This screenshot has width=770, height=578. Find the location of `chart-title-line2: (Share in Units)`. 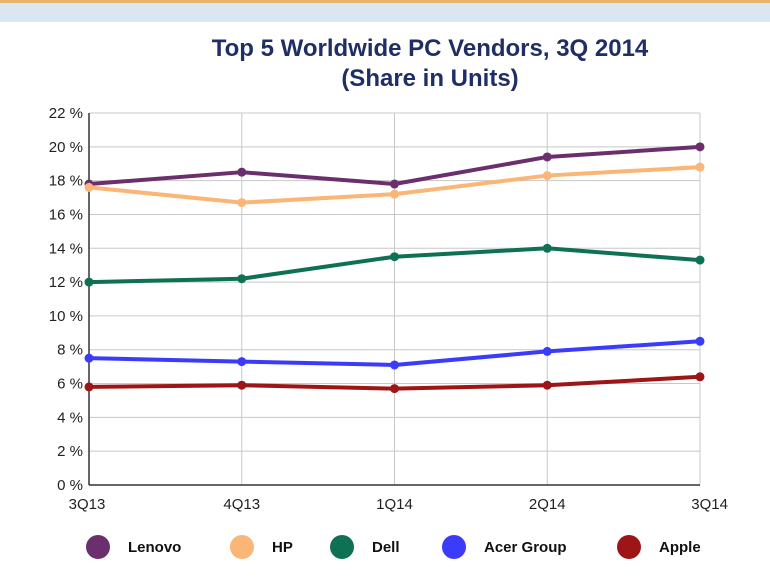

chart-title-line2: (Share in Units) is located at coordinates (430, 78).